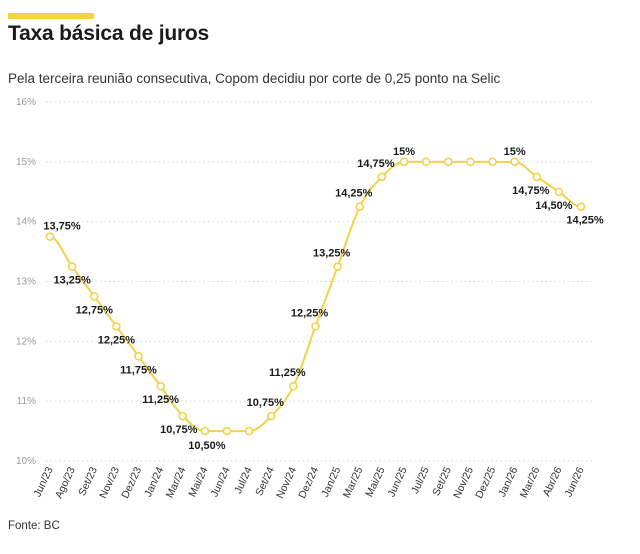 This screenshot has height=554, width=640. I want to click on data-label: 13,75%, so click(62, 227).